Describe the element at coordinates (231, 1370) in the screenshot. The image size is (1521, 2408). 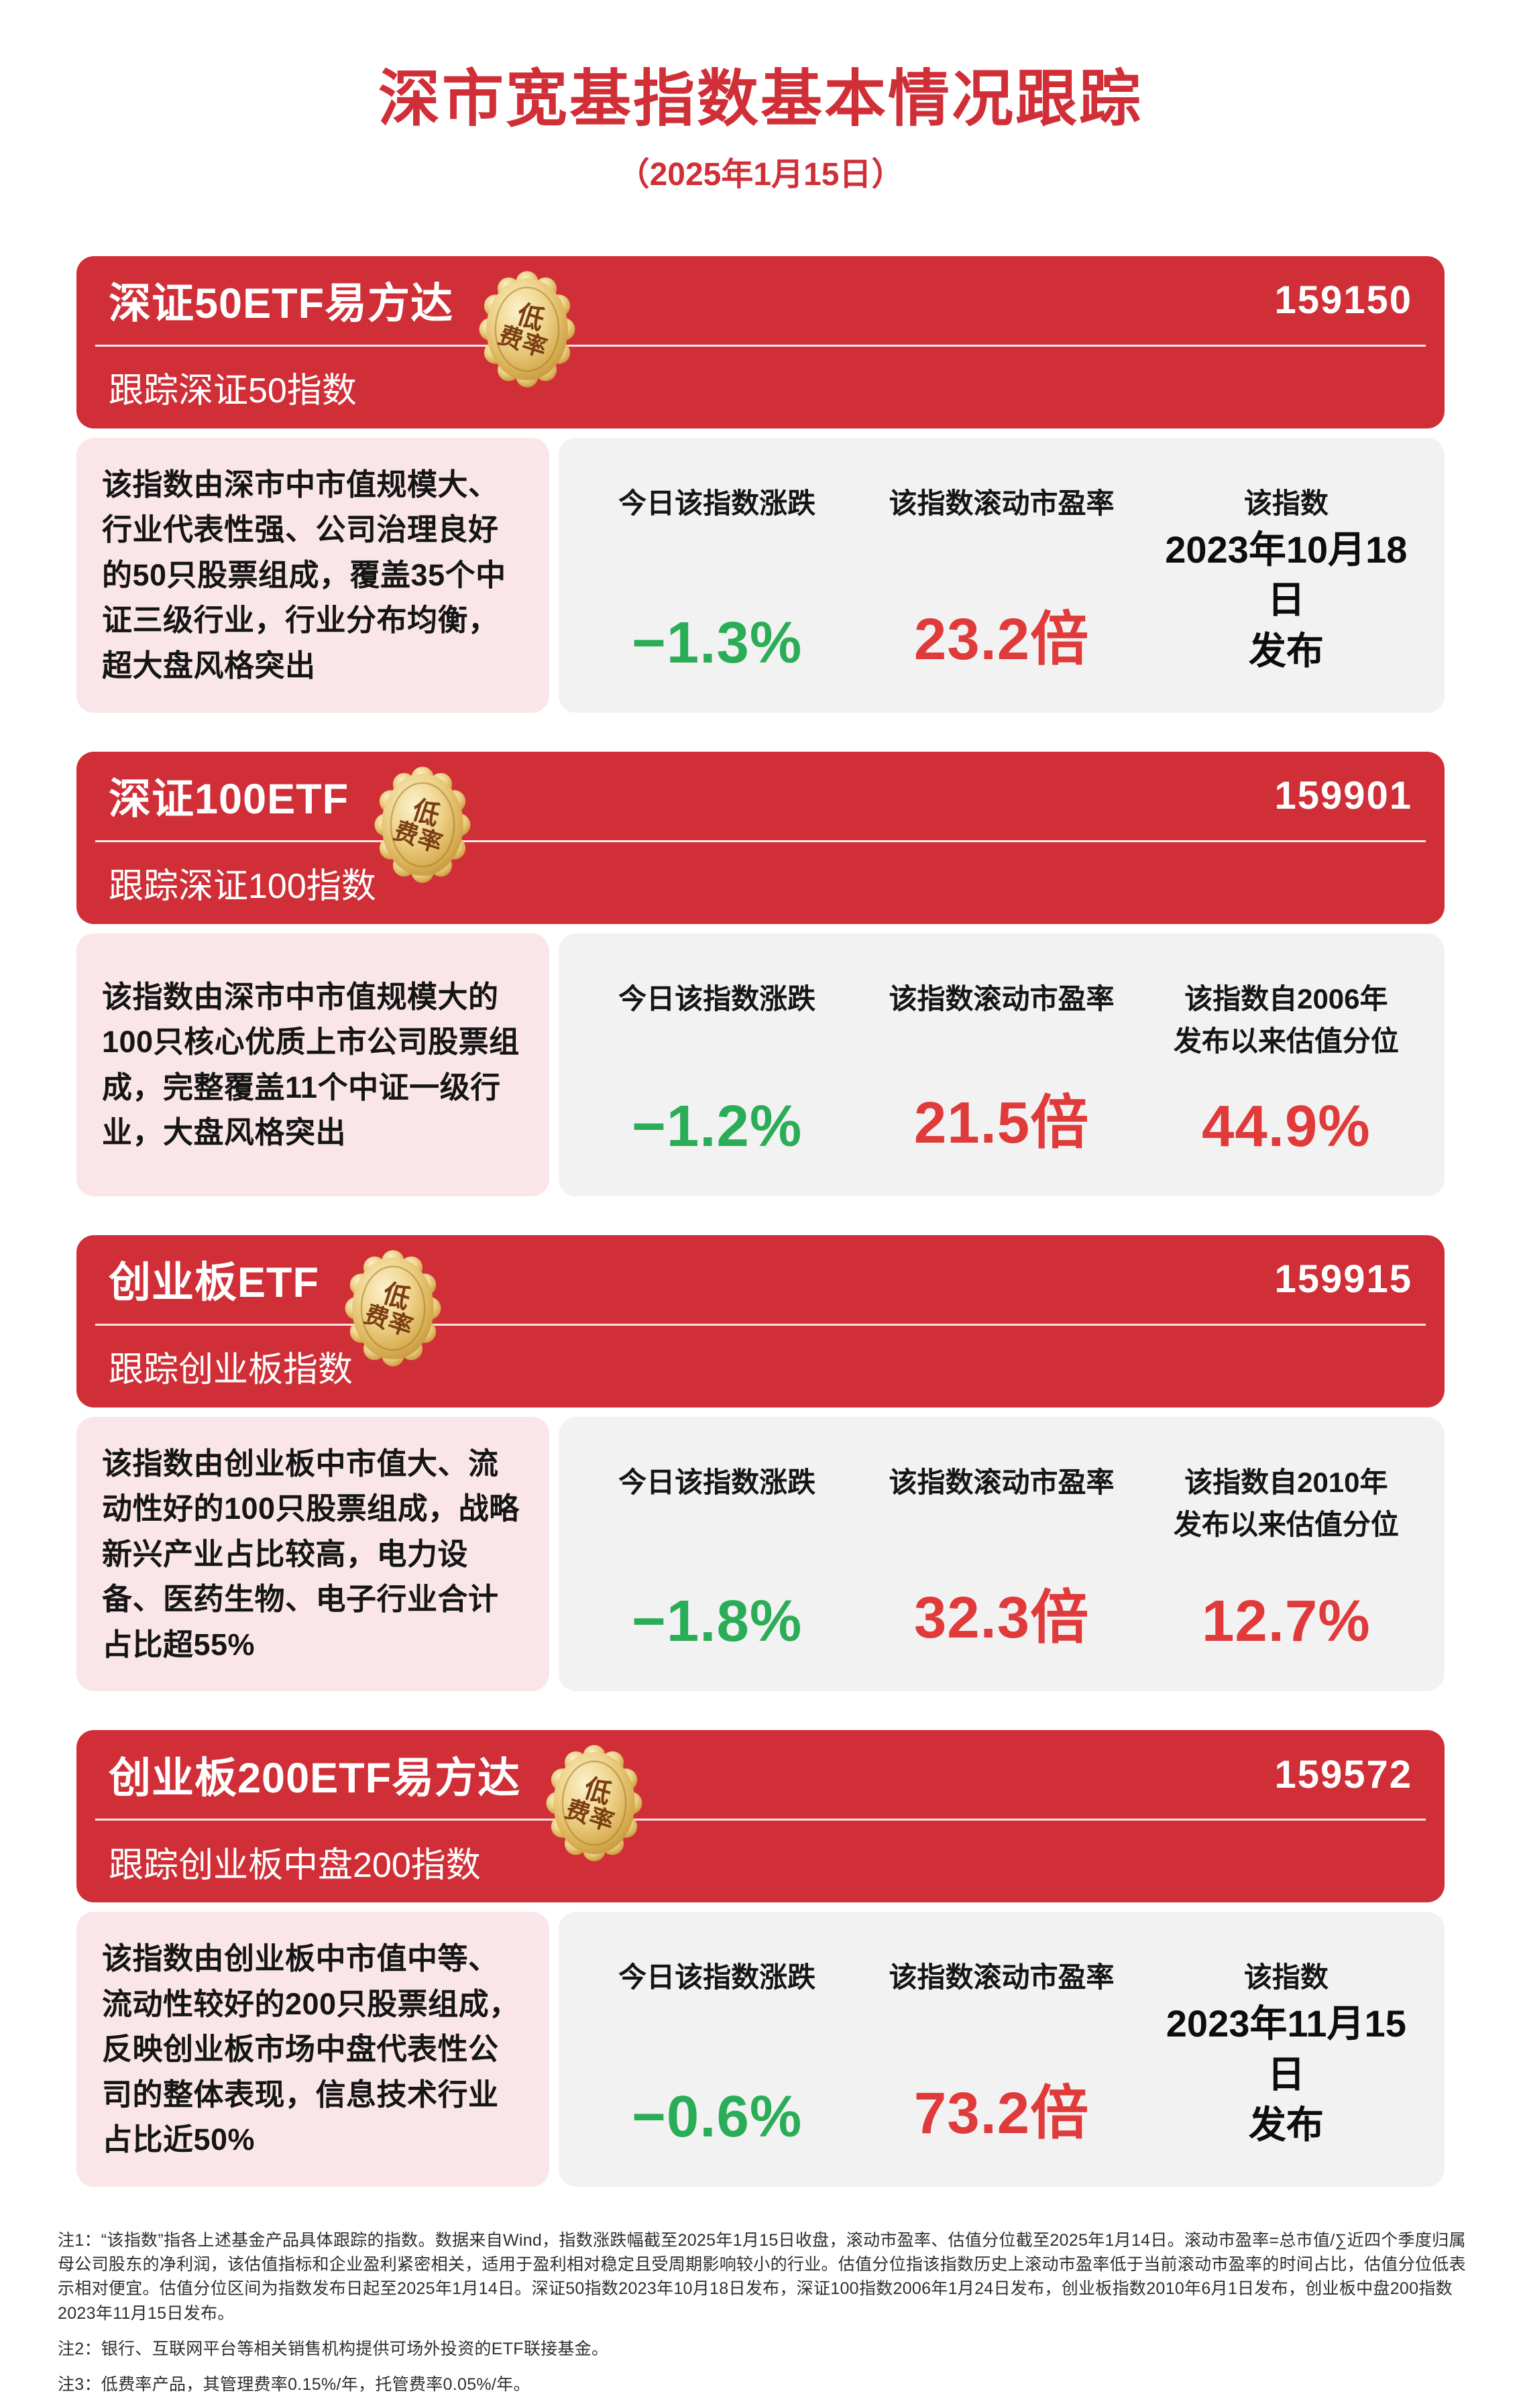
I see `tracking-index-label: 跟踪创业板指数` at that location.